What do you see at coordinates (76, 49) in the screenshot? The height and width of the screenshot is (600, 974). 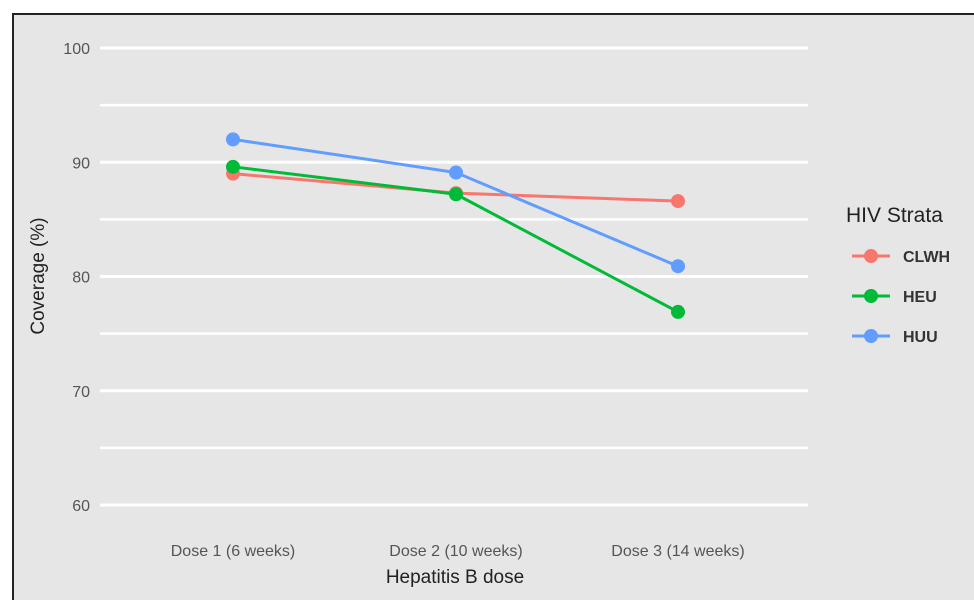 I see `y-tick-label: 100` at bounding box center [76, 49].